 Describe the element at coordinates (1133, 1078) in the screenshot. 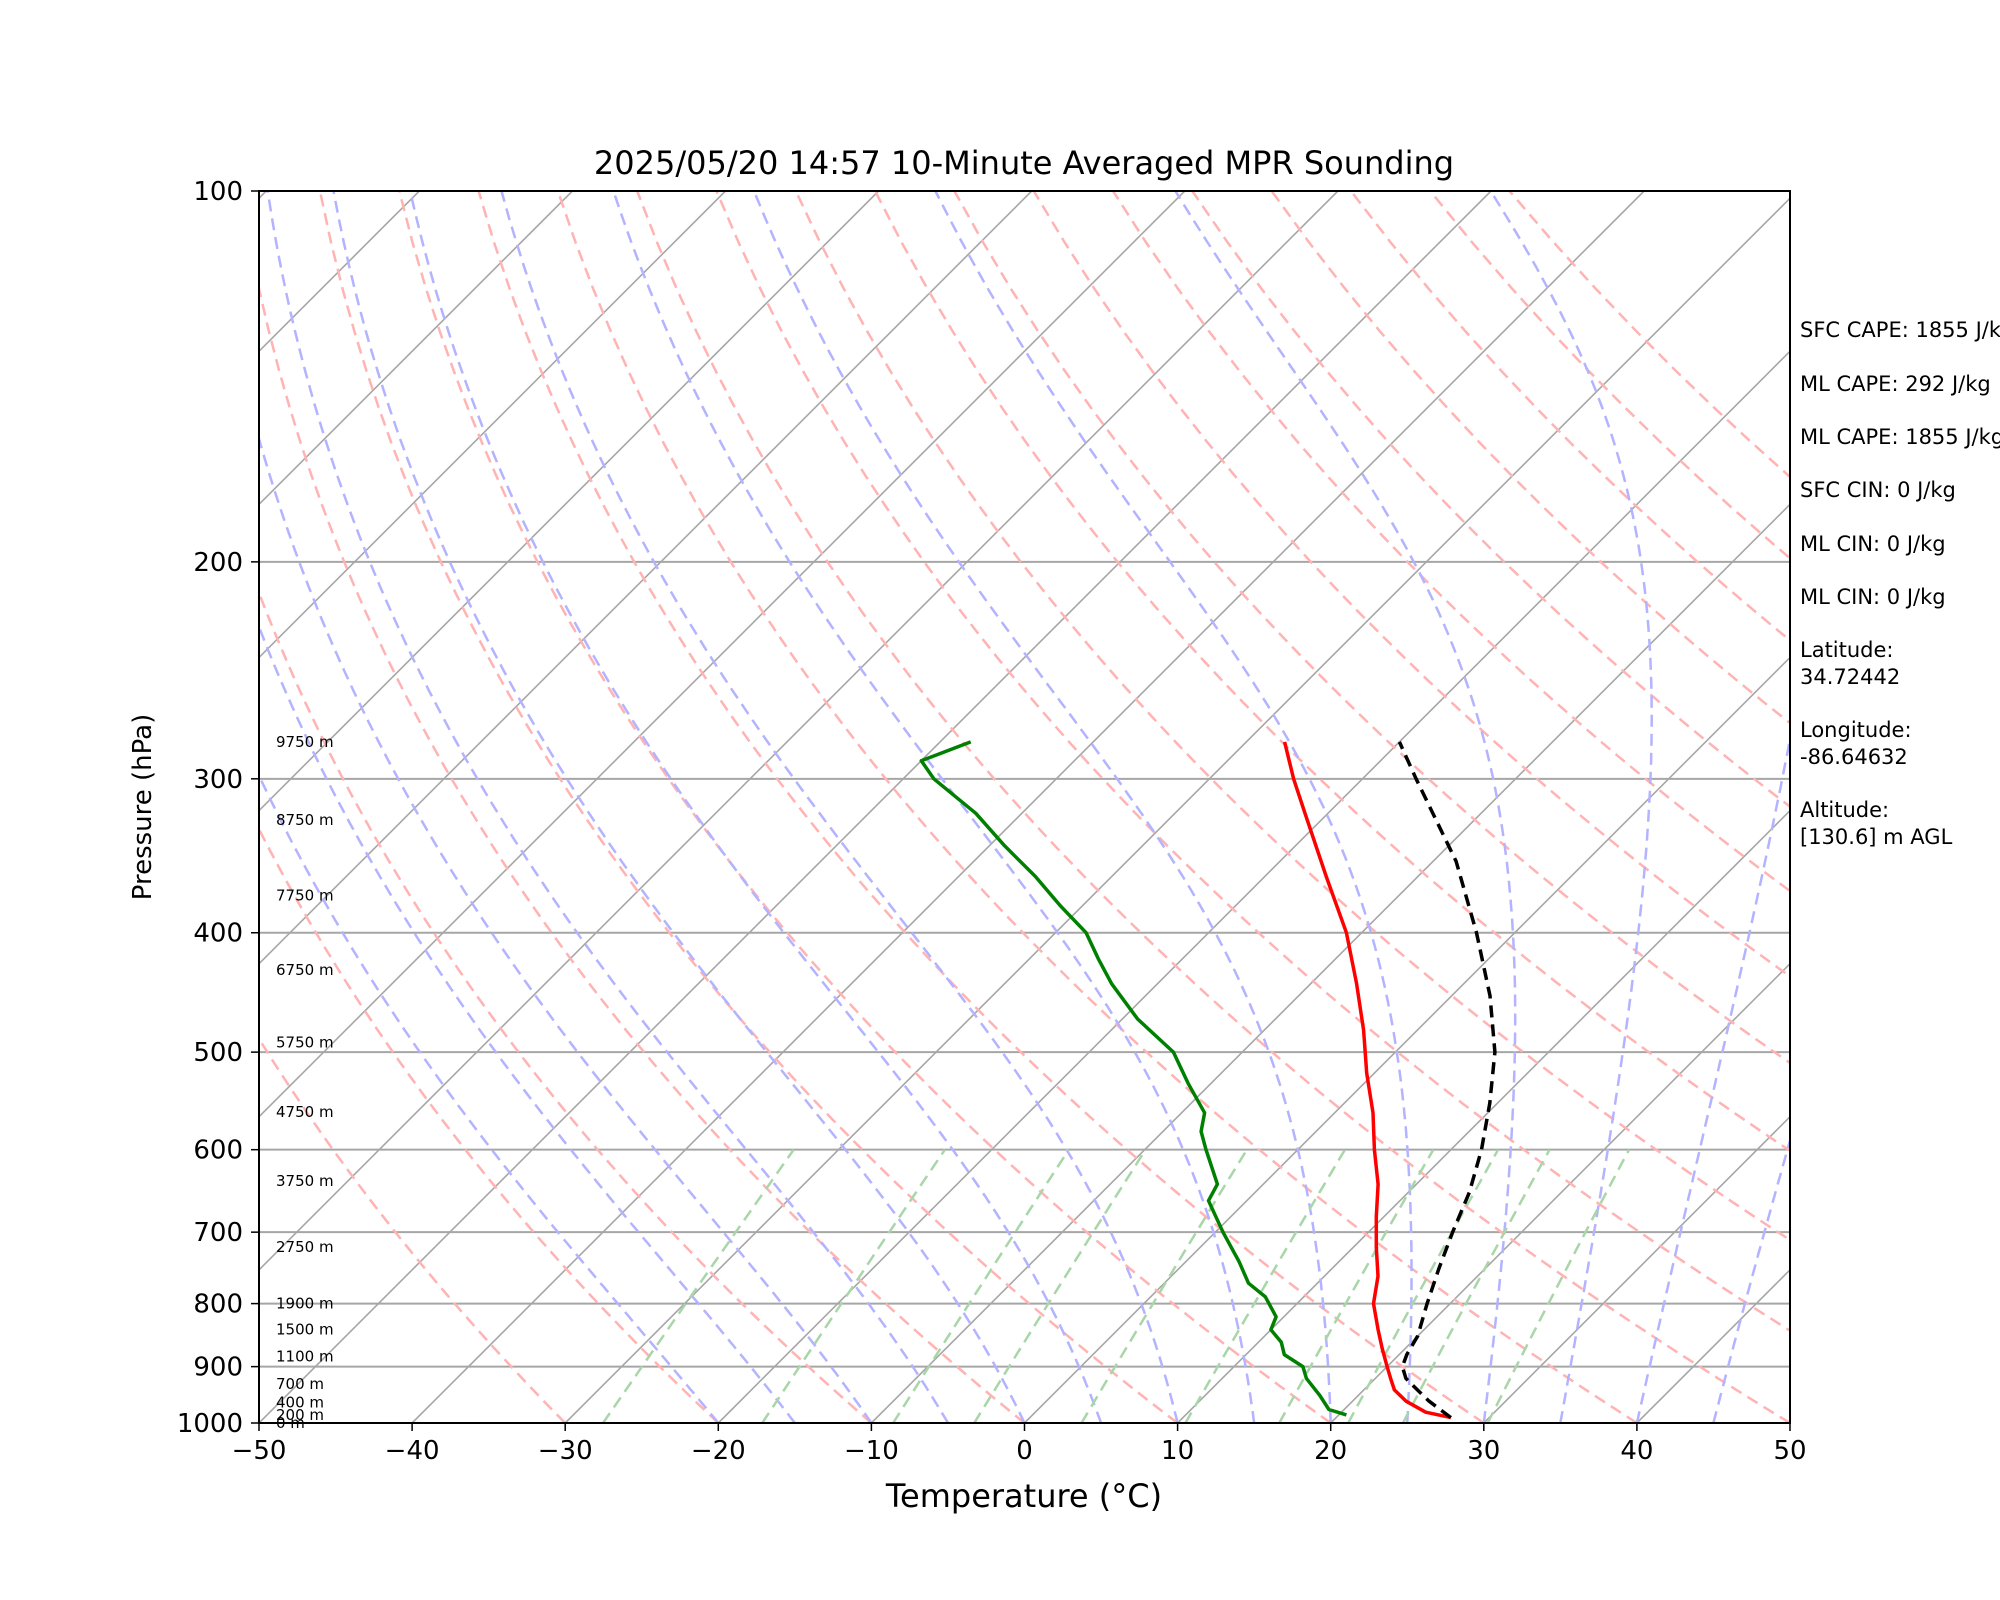

I see `dewpoint-profile-line` at that location.